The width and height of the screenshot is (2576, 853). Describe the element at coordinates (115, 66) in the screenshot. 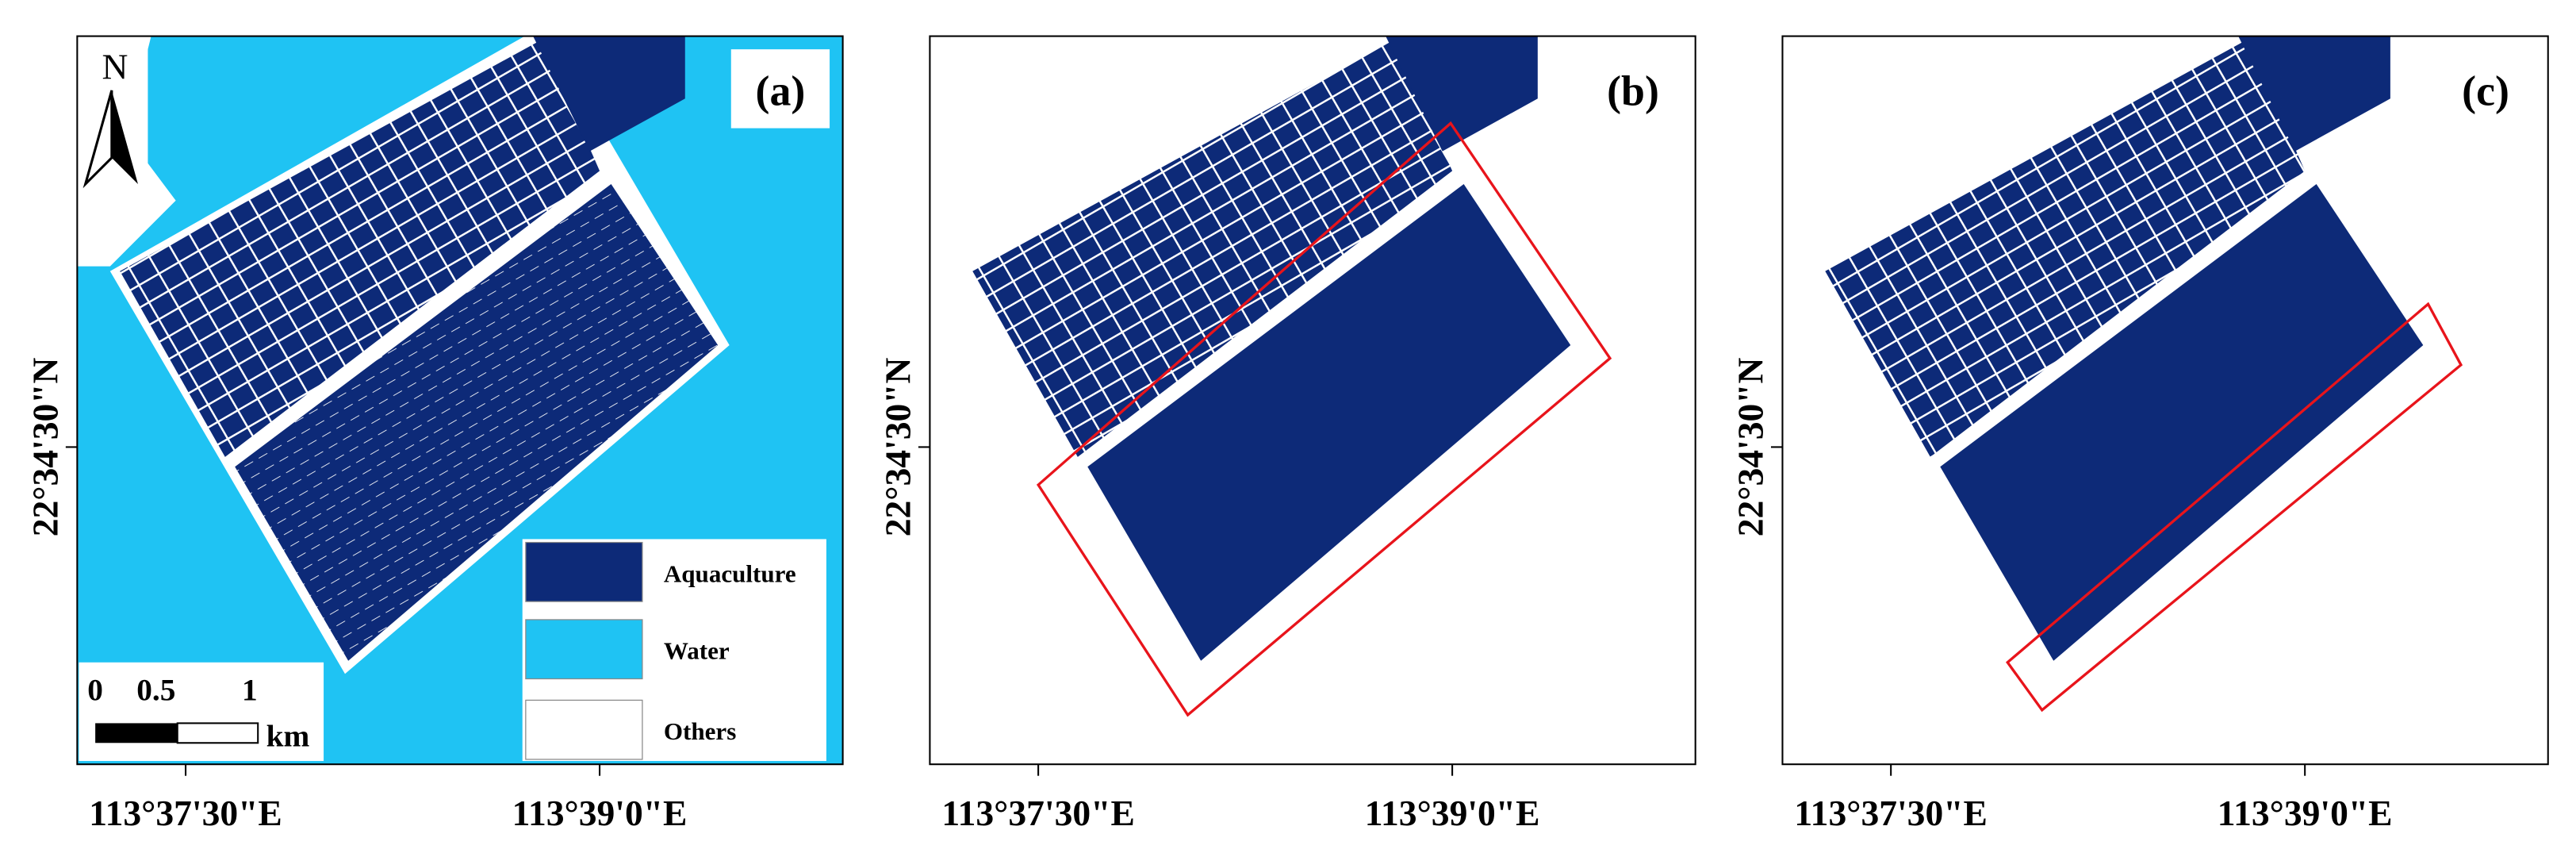

I see `north-label: N` at that location.